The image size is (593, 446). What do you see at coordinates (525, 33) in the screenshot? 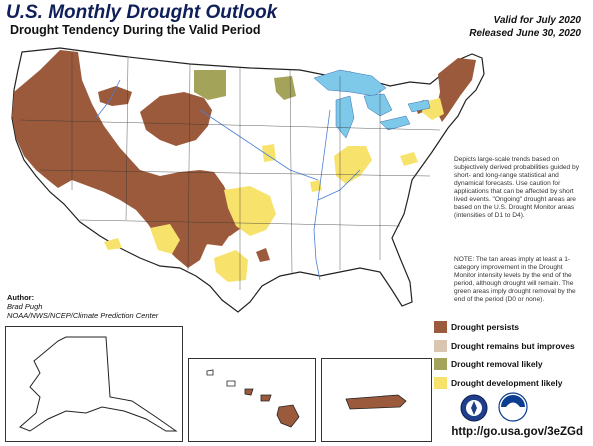
I see `release-date-text: Released June 30, 2020` at bounding box center [525, 33].